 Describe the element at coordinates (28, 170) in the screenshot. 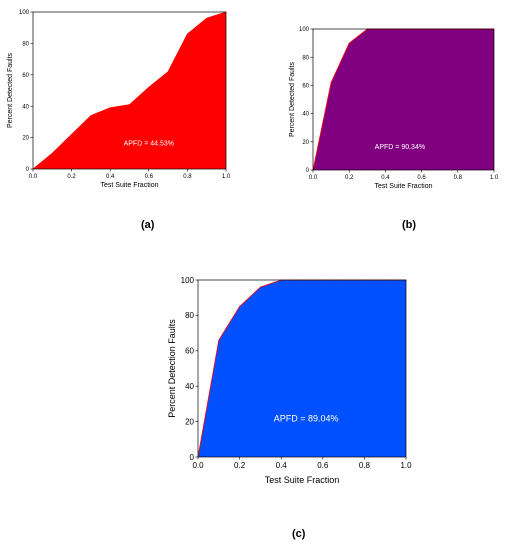

I see `y-tick-label-a-0: 0` at that location.